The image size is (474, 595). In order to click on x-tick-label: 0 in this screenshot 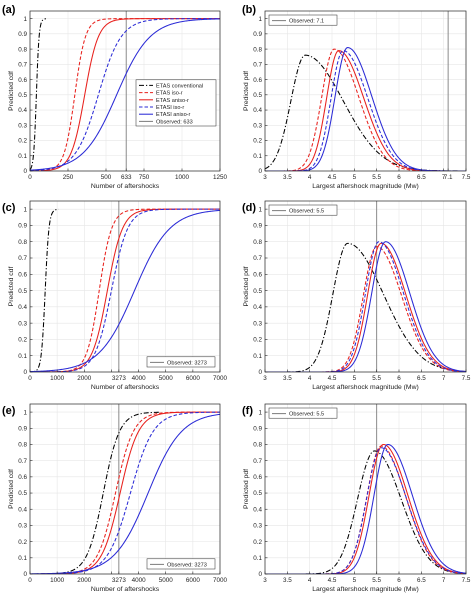, I will do `click(30, 177)`.